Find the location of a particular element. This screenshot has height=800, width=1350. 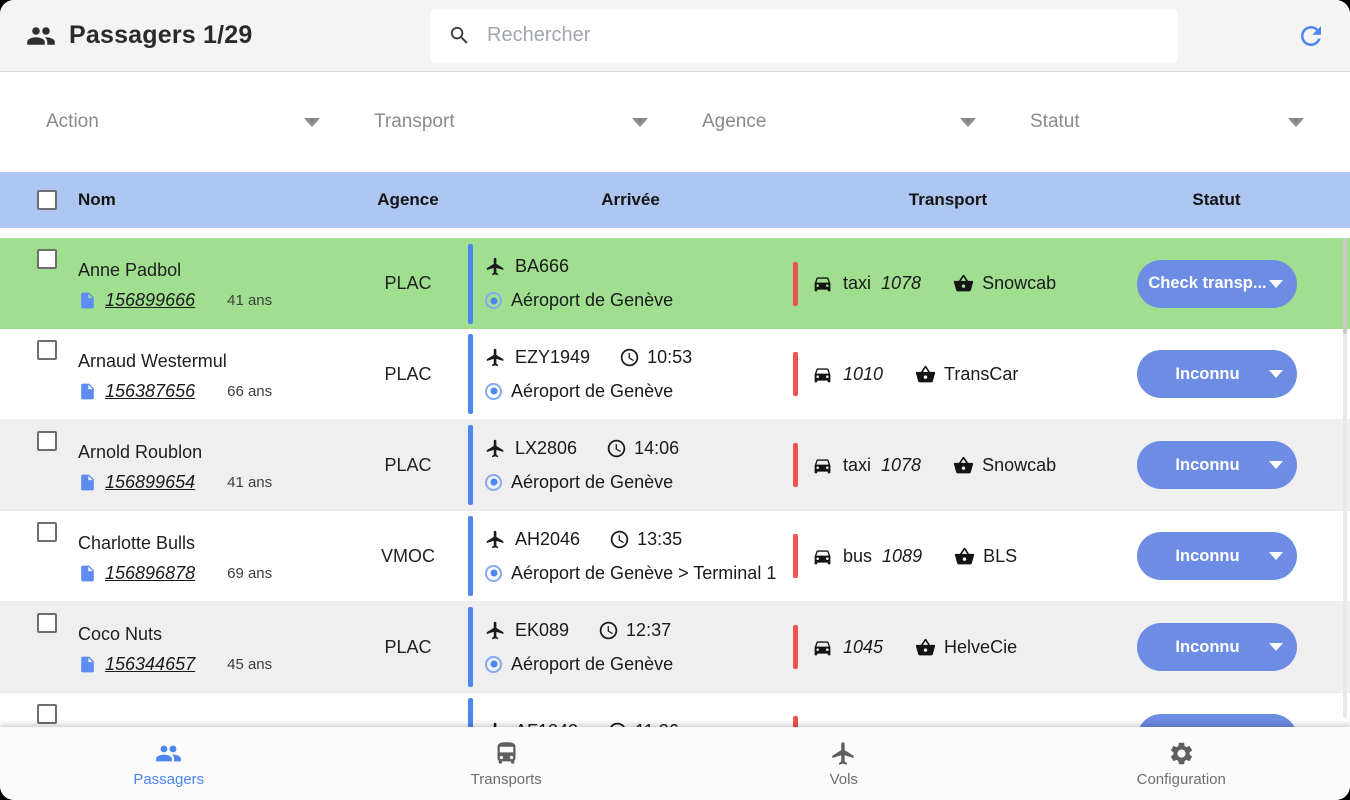

arrival-time: 11:36 is located at coordinates (657, 724).